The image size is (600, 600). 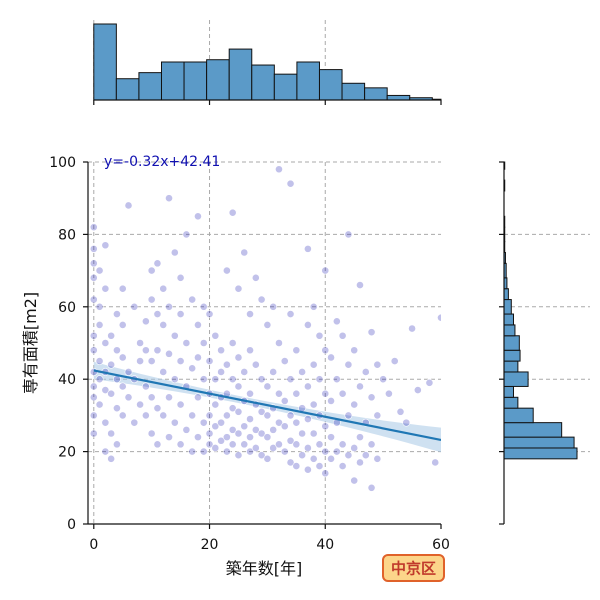 What do you see at coordinates (210, 545) in the screenshot?
I see `x-tick-label: 20` at bounding box center [210, 545].